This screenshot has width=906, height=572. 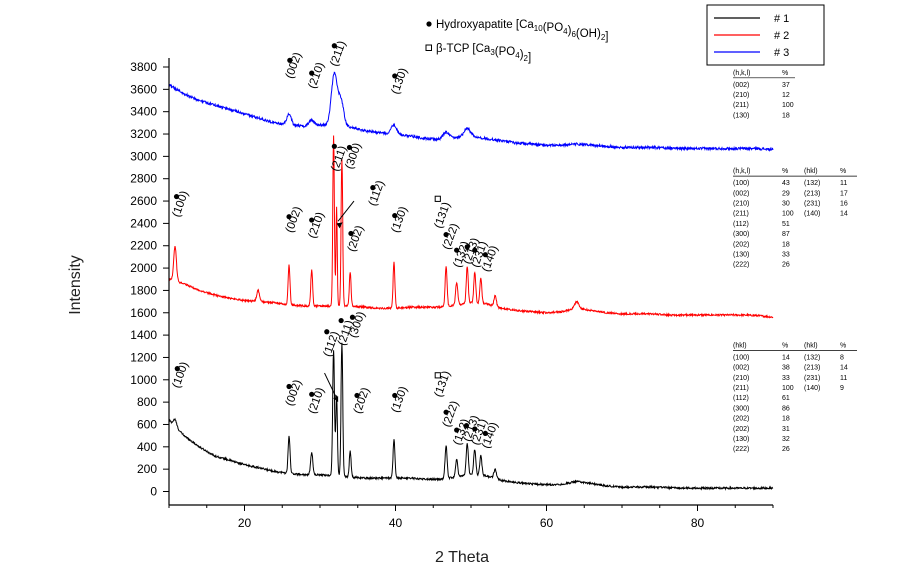 What do you see at coordinates (565, 31) in the screenshot?
I see `subscript: 4` at bounding box center [565, 31].